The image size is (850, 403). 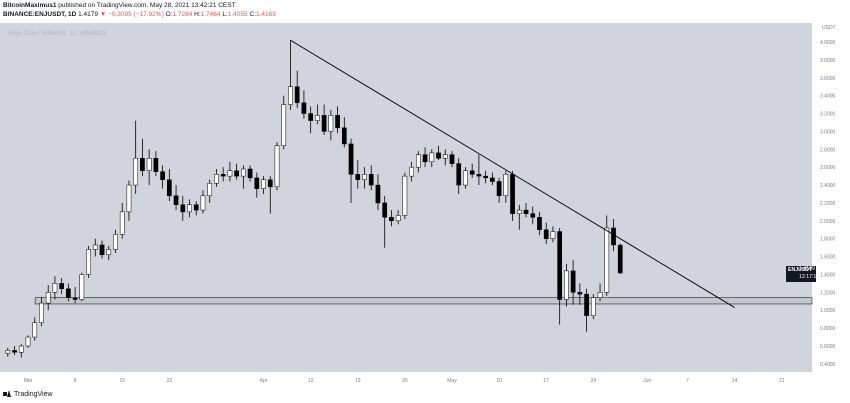 What do you see at coordinates (131, 14) in the screenshot?
I see `change-value: ▼ −0.3095 (−17.92%)` at bounding box center [131, 14].